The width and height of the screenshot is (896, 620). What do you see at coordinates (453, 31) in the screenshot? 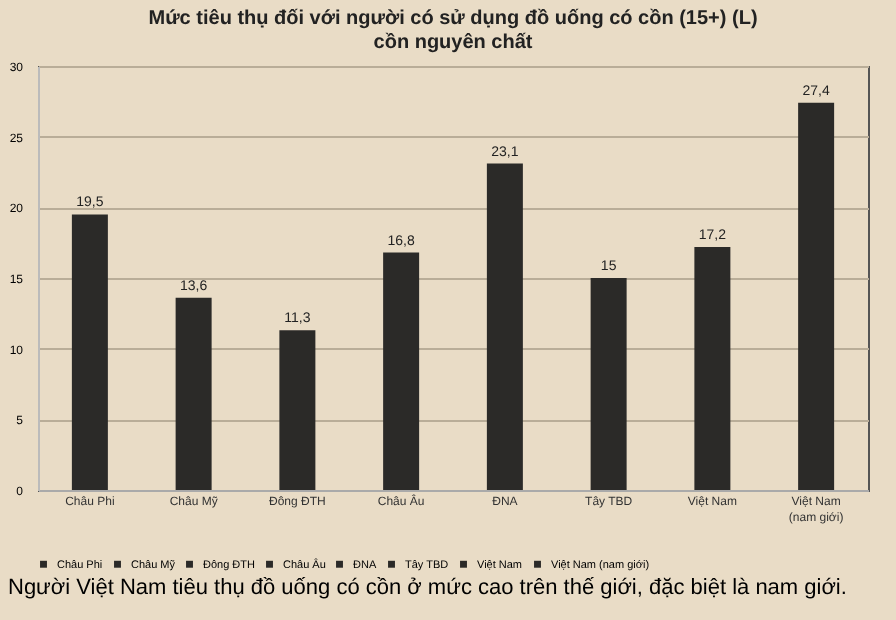
I see `chart-title: Mức tiêu thụ đối với người có sử dụng đồ uống có cồn (15+) (L) cồn nguyên chất` at bounding box center [453, 31].